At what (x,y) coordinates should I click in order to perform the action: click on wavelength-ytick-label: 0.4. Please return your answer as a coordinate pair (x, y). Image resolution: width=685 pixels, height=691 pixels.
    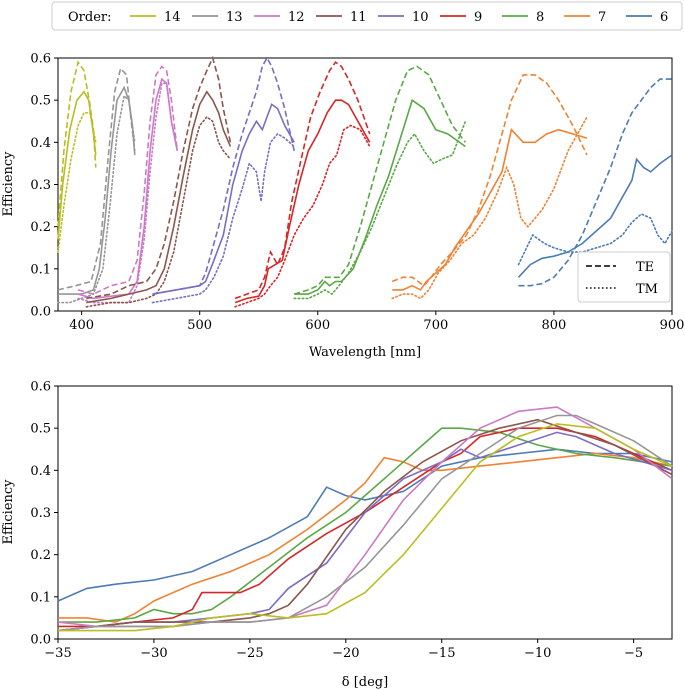
    Looking at the image, I should click on (40, 143).